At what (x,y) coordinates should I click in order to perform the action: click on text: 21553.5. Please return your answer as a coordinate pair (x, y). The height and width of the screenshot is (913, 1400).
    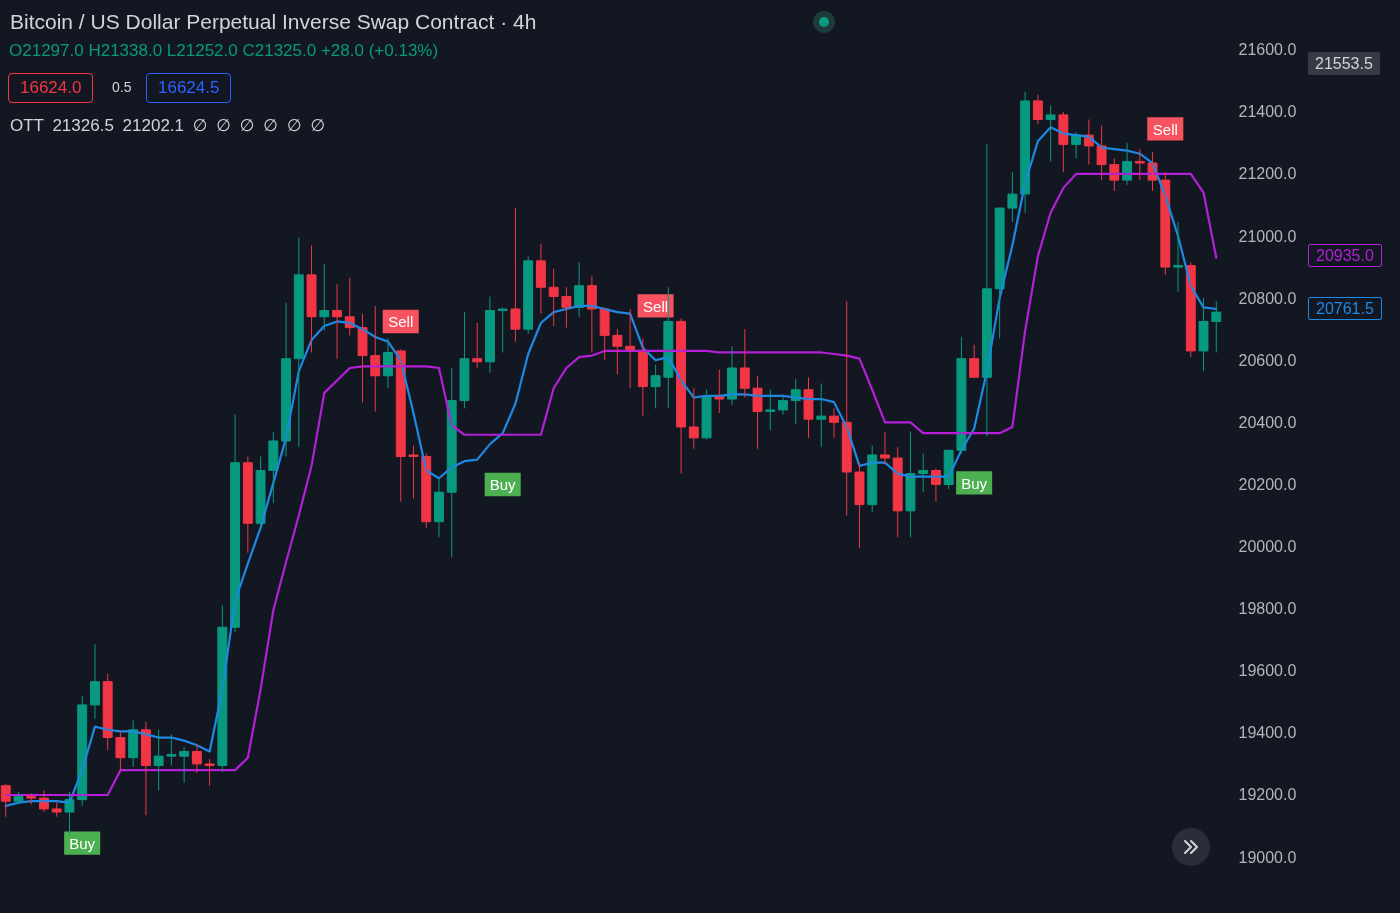
    Looking at the image, I should click on (1344, 64).